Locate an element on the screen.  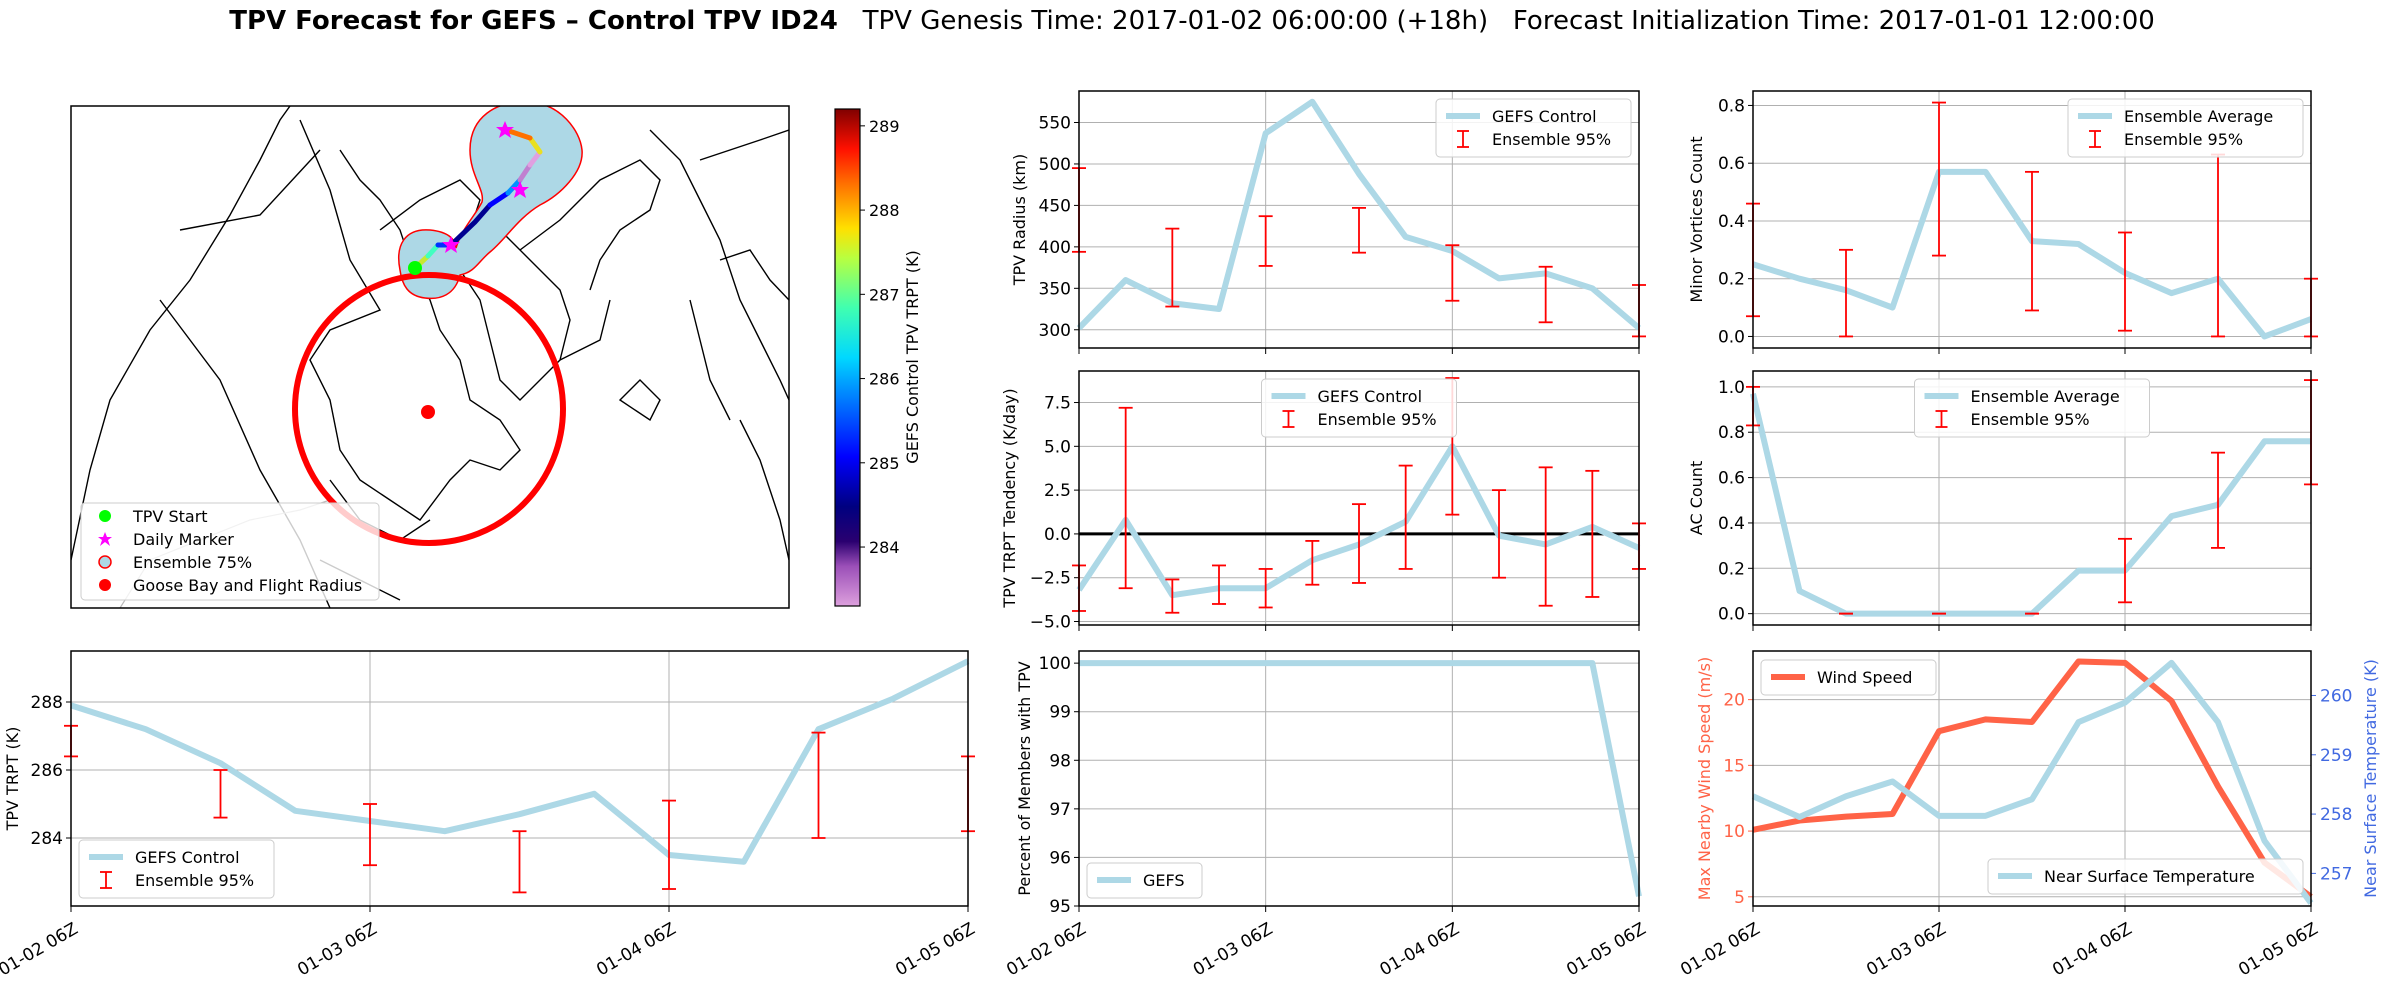
y-tick-label: 5 is located at coordinates (1739, 898).